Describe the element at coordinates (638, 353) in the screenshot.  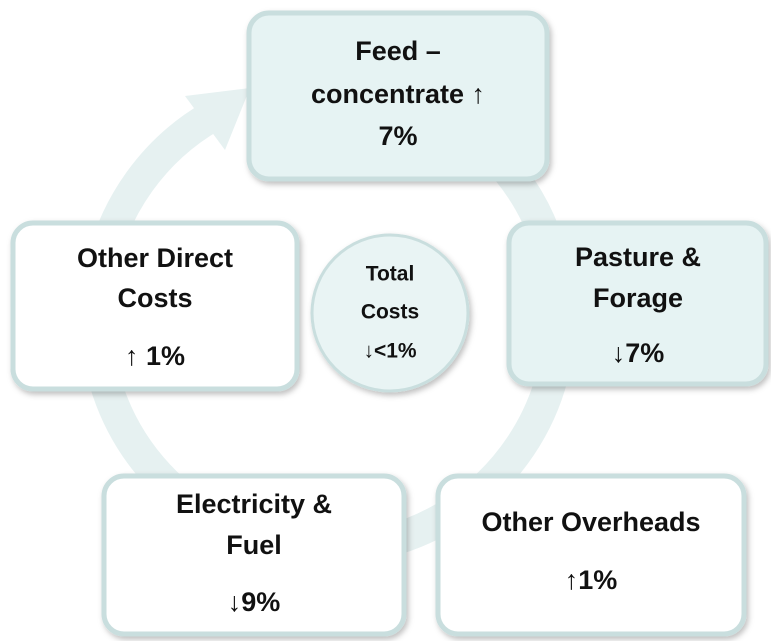
I see `node-text: ↓7%` at that location.